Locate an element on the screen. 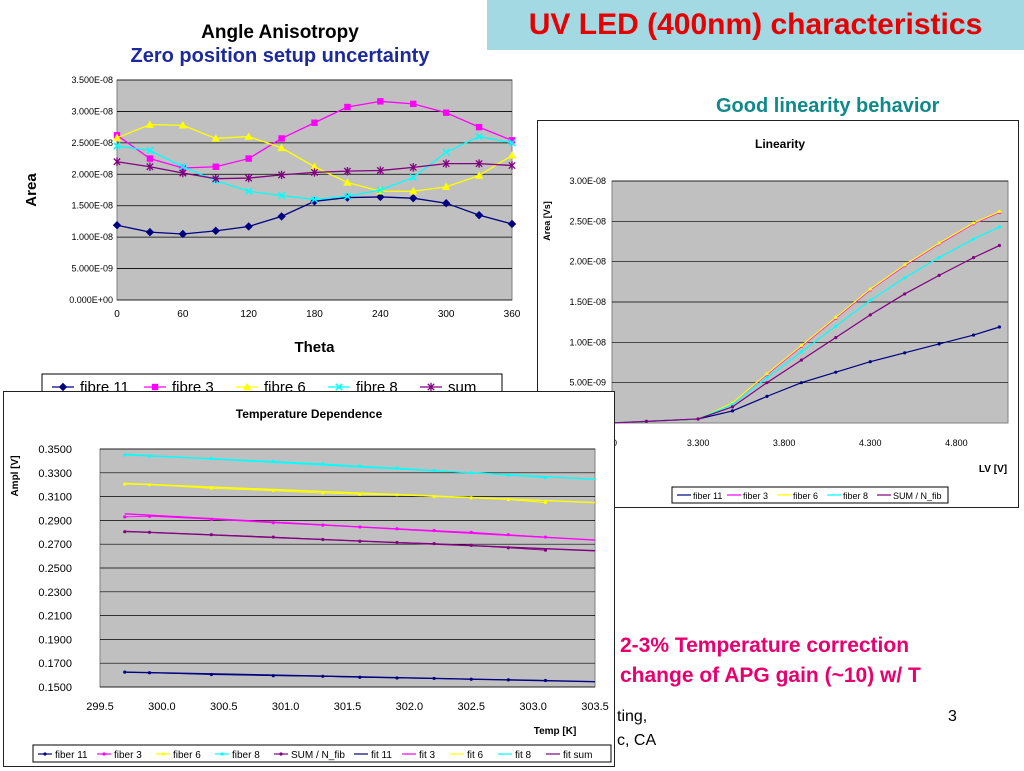 The image size is (1024, 771). chart1-subtitle: Zero position setup uncertainty is located at coordinates (280, 56).